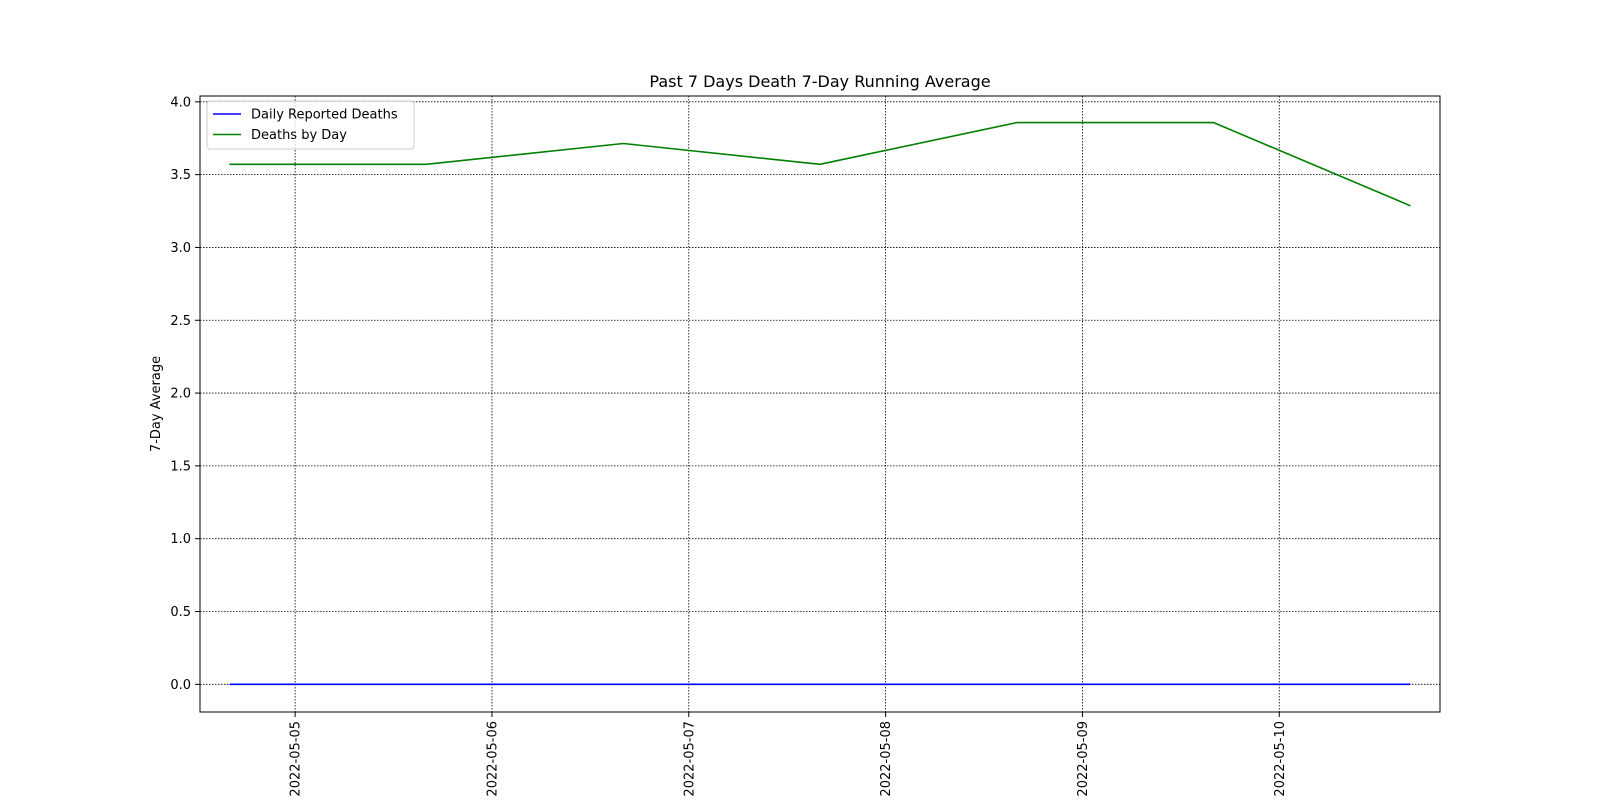 This screenshot has height=800, width=1600. I want to click on legend: Daily Reported Deaths Deaths by Day, so click(310, 125).